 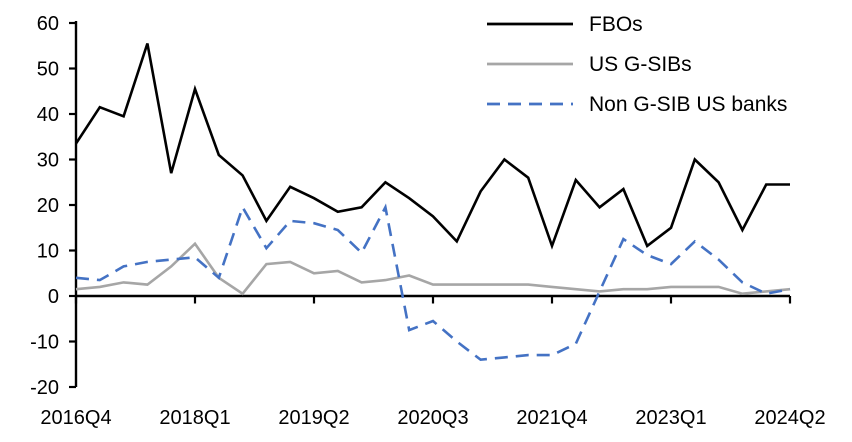 I want to click on y-tick-label: 60, so click(x=48, y=24).